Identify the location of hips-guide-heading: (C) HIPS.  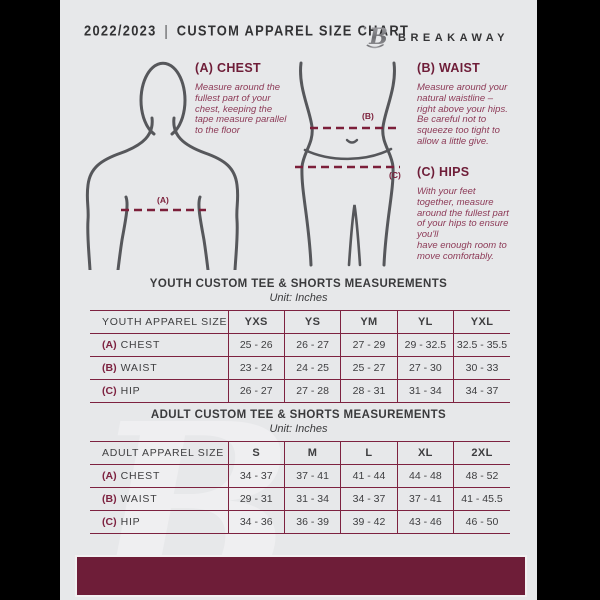
(443, 172).